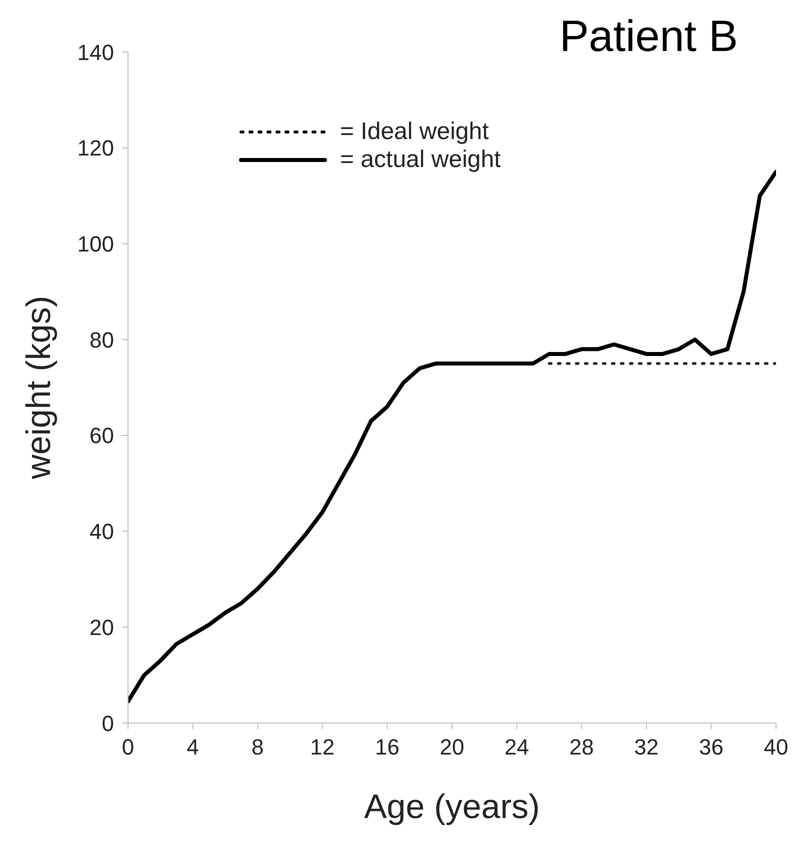  What do you see at coordinates (102, 531) in the screenshot?
I see `y-tick-label: 40` at bounding box center [102, 531].